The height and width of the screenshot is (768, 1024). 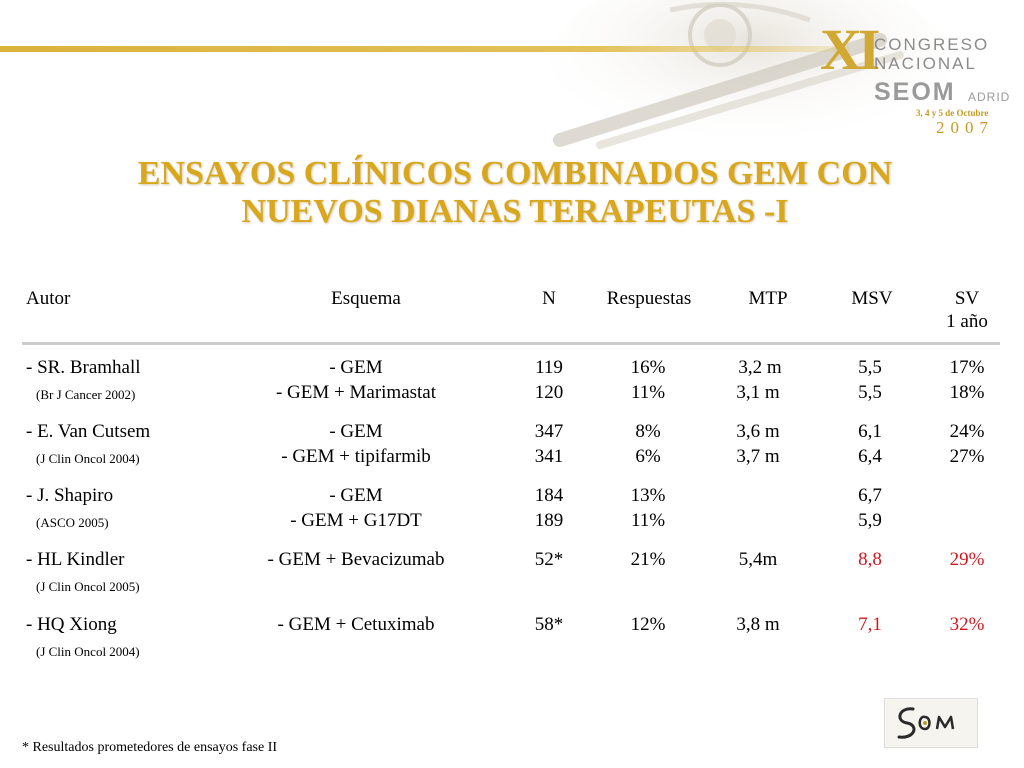 I want to click on arm-responses: 13%, so click(x=648, y=495).